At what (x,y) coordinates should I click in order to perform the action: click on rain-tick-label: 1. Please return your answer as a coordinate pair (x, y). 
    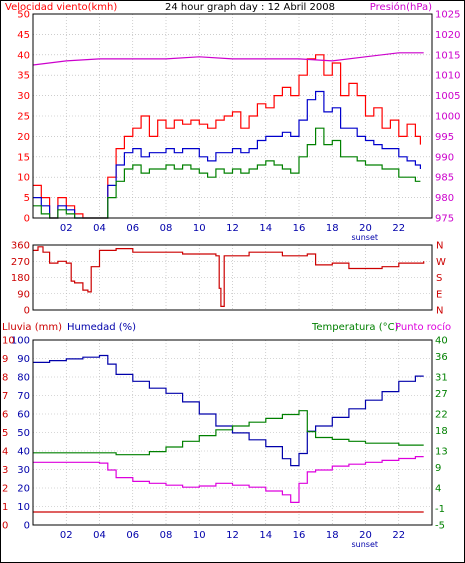
    Looking at the image, I should click on (5, 507).